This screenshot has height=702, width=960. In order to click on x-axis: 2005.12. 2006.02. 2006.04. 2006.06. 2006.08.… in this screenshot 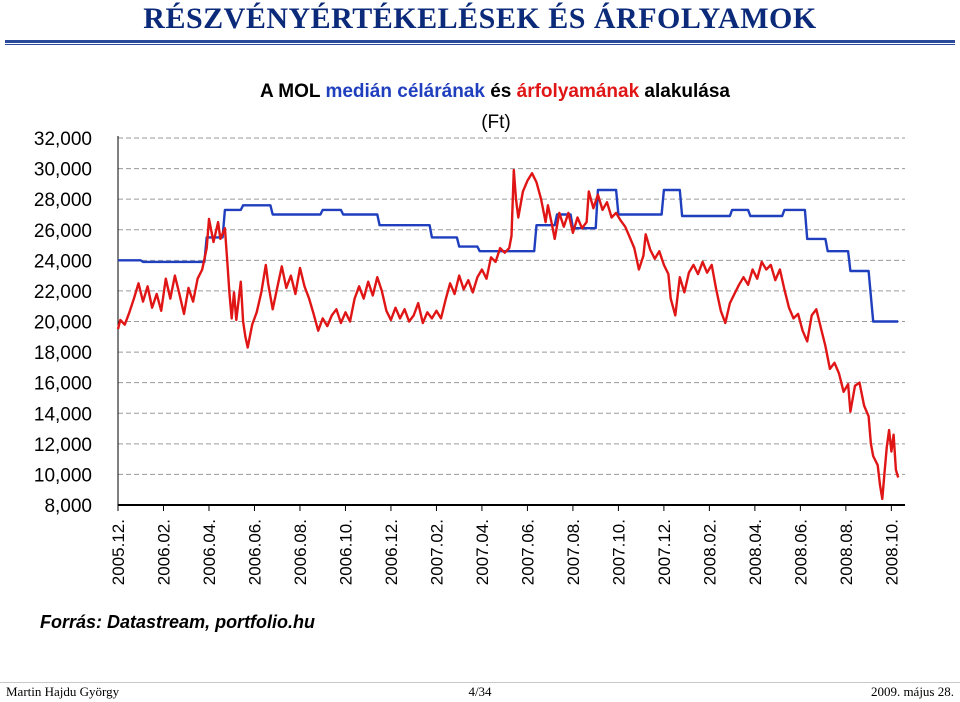, I will do `click(507, 544)`.